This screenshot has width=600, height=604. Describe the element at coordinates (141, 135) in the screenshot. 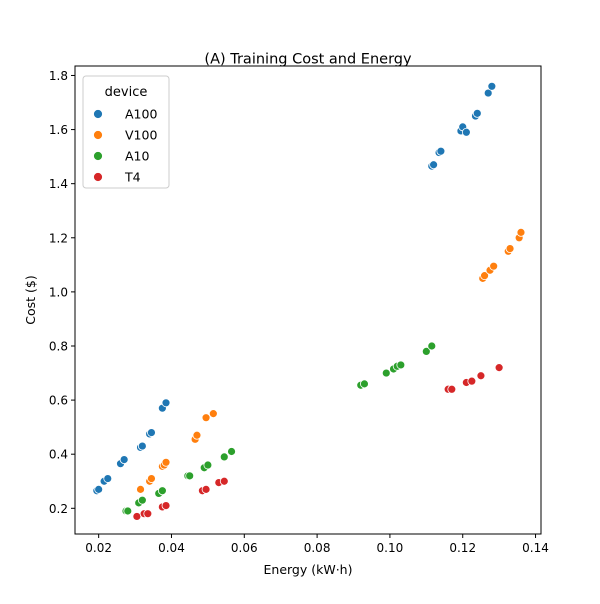

I see `legend-label-v100: V100` at that location.